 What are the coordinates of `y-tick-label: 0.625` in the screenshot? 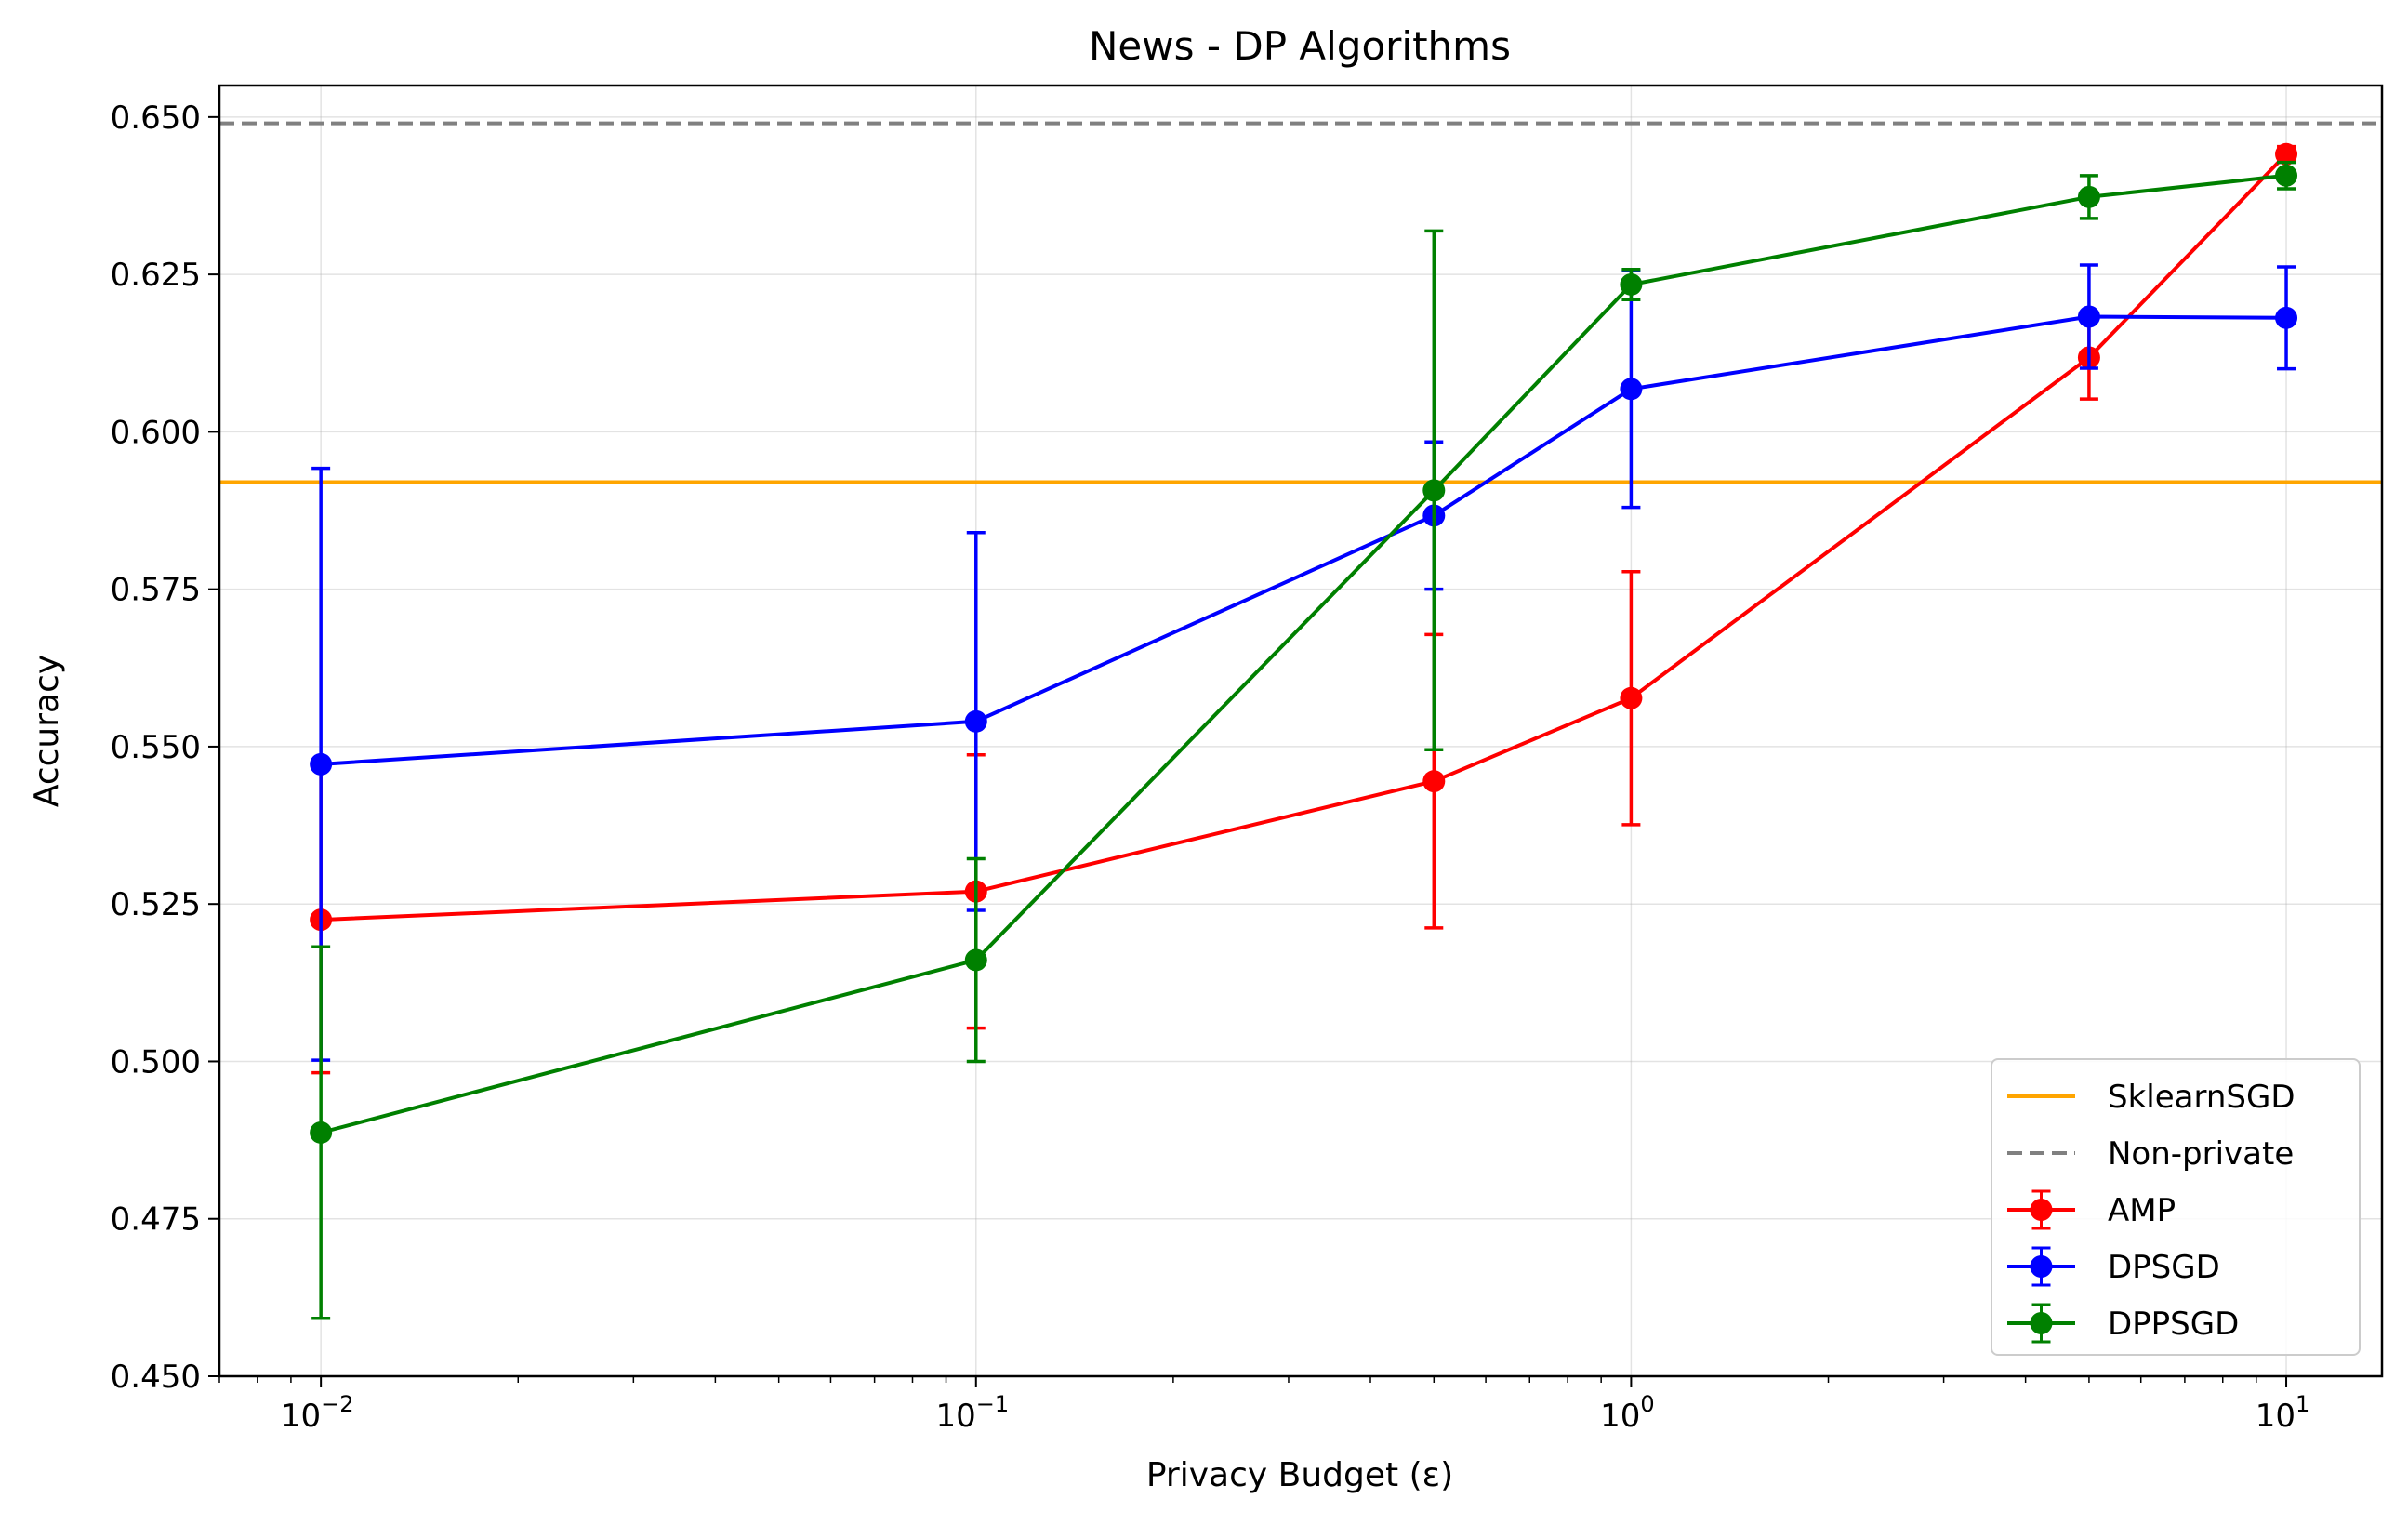 It's located at (156, 275).